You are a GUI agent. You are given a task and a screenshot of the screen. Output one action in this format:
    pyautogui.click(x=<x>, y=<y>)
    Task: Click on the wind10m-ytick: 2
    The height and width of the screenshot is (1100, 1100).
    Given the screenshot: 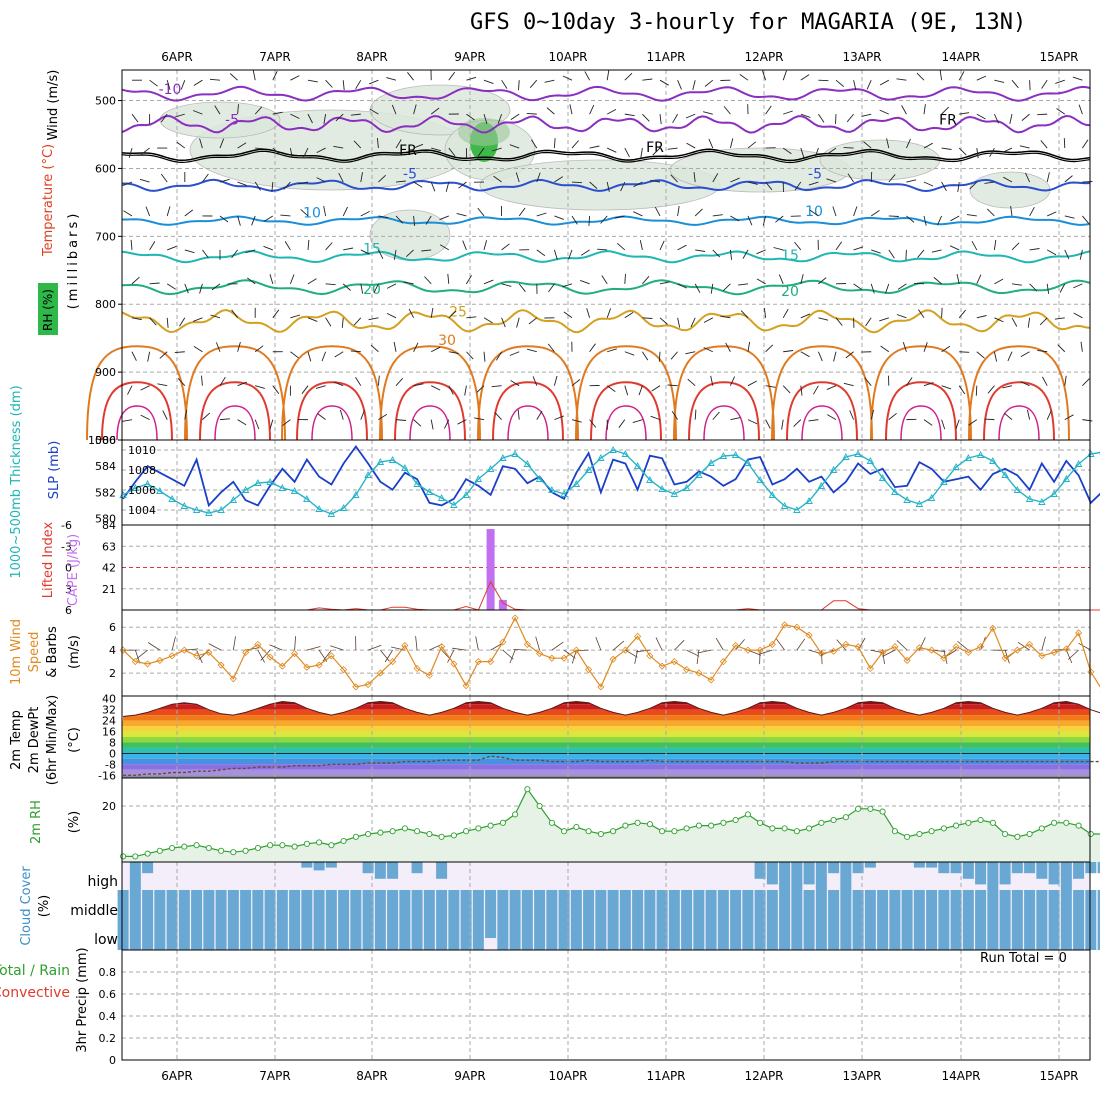 What is the action you would take?
    pyautogui.click(x=112, y=673)
    